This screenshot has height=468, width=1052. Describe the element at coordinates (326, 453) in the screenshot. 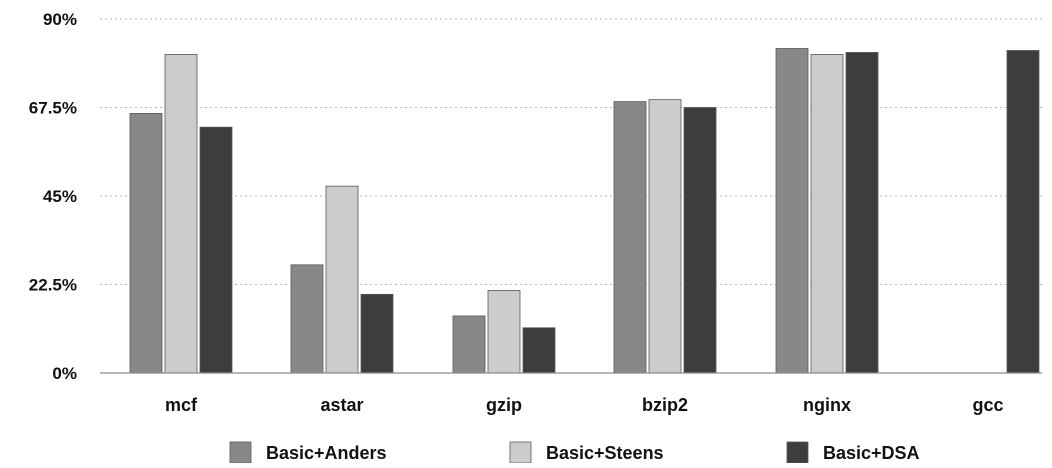

I see `legend-label: Basic+Anders` at that location.